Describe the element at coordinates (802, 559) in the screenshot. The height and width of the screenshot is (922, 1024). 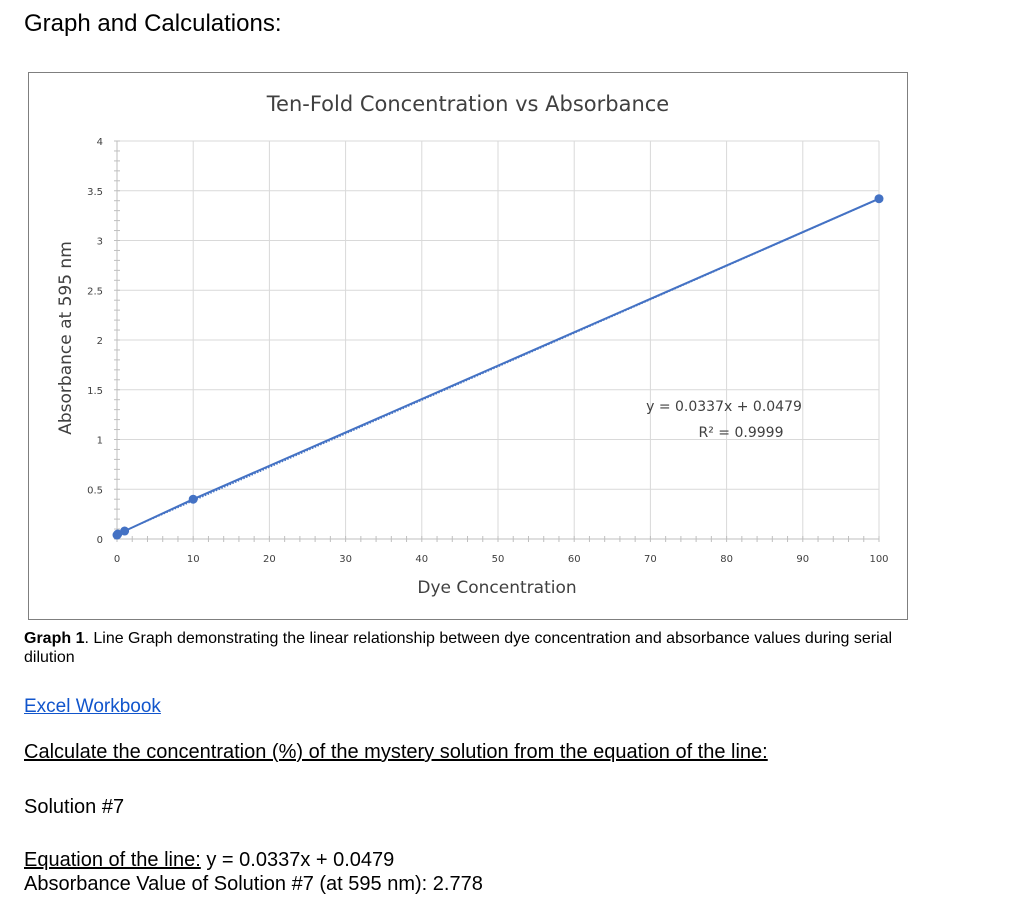
I see `x-tick-label: 90` at that location.